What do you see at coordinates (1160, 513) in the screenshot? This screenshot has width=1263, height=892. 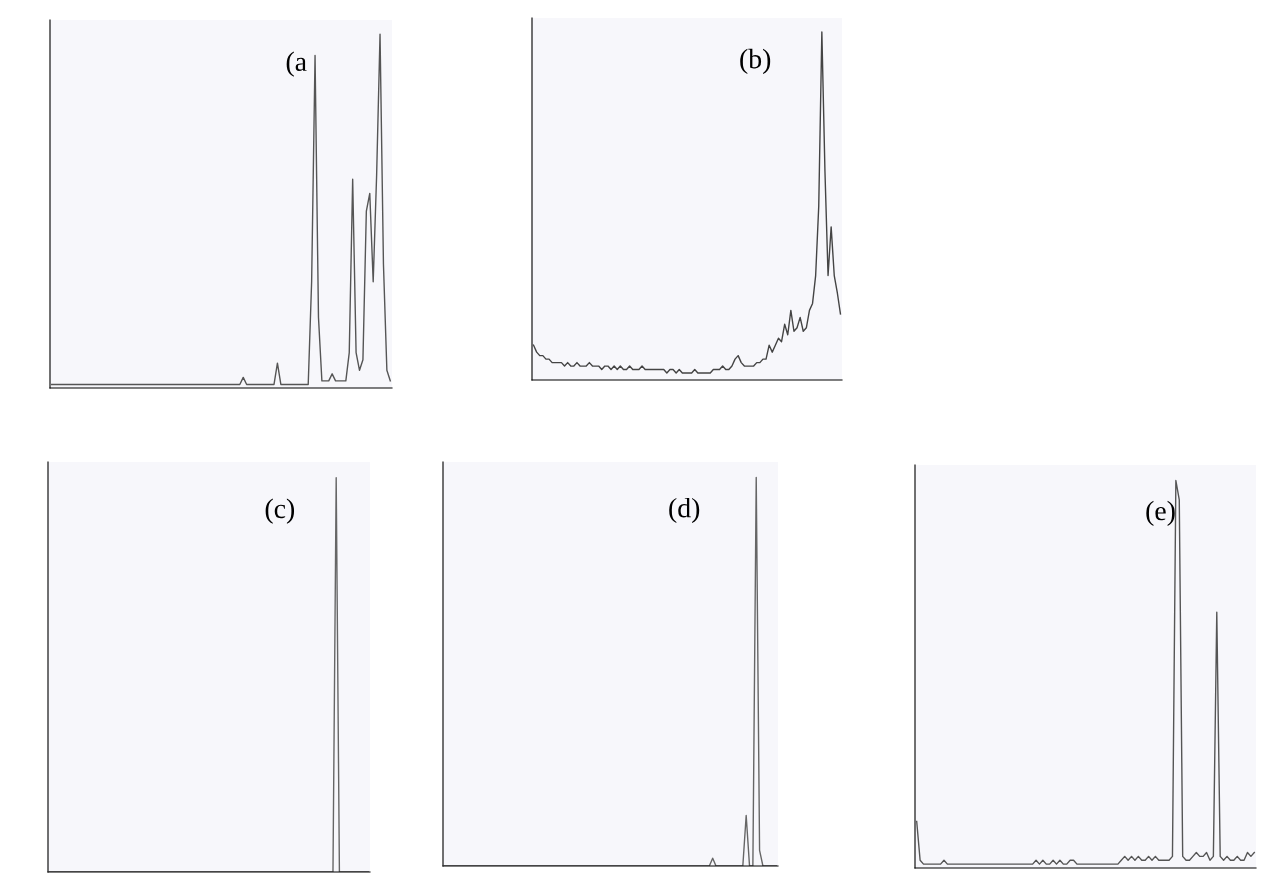 I see `annotation: (e)` at bounding box center [1160, 513].